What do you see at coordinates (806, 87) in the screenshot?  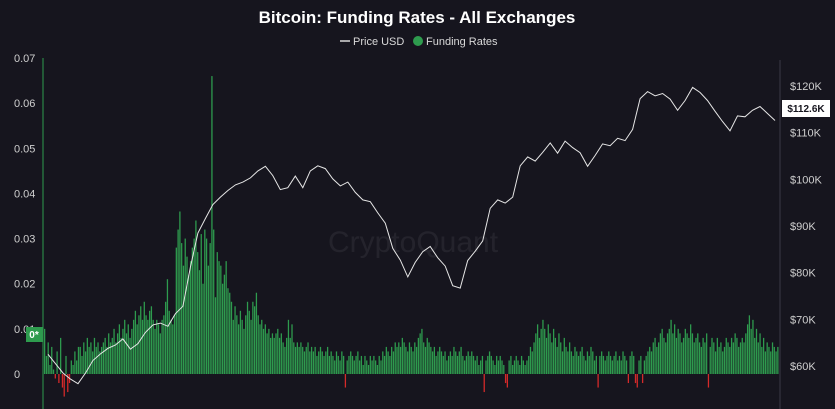 I see `right-tick-label: $120K` at bounding box center [806, 87].